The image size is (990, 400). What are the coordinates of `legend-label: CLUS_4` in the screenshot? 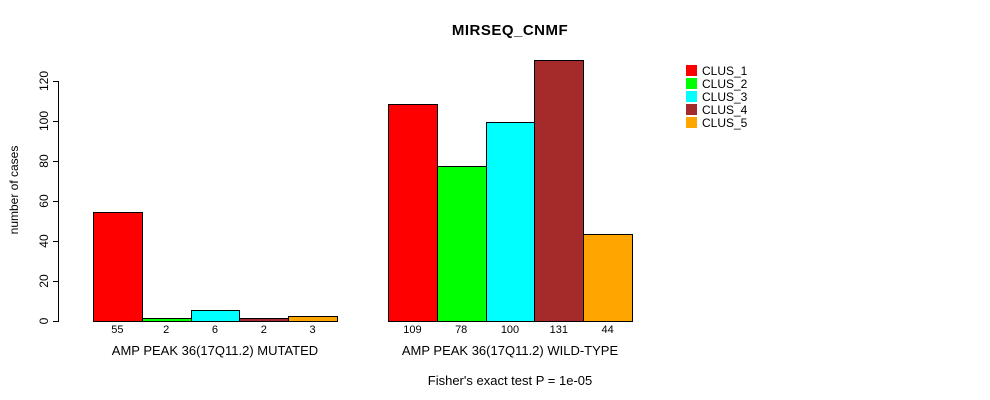 It's located at (725, 109).